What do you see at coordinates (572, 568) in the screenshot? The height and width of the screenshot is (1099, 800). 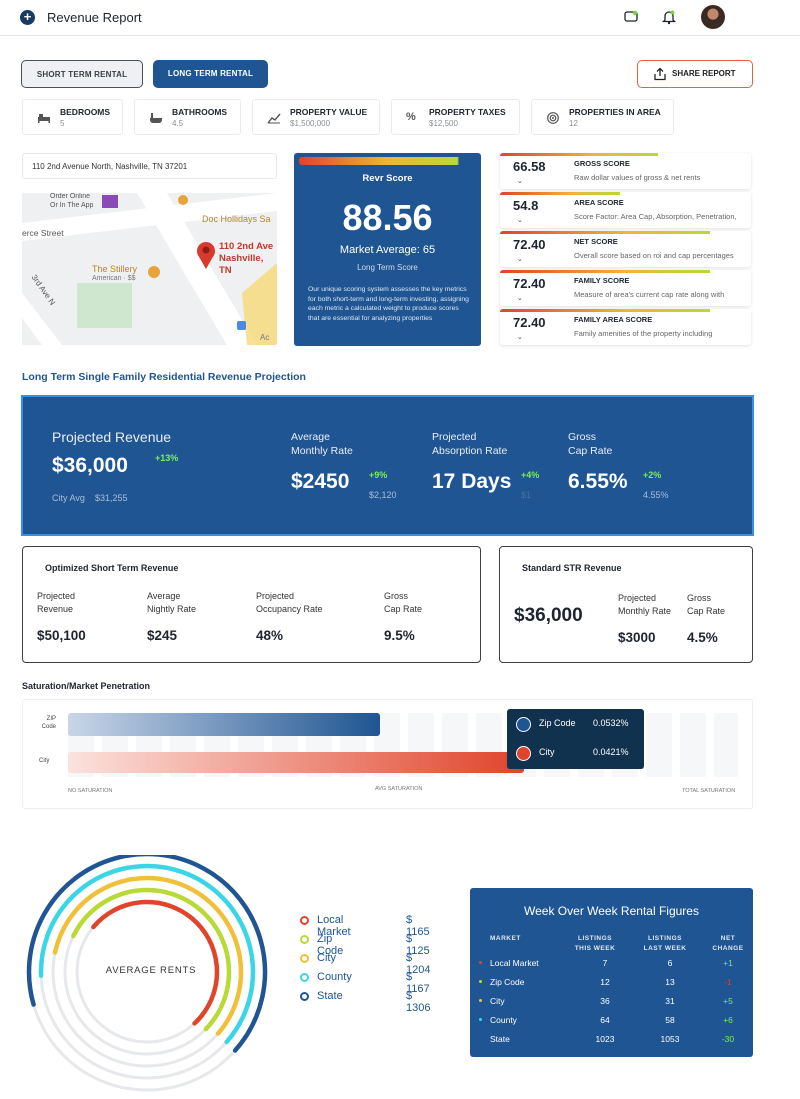 I see `card-title: Standard STR Revenue` at bounding box center [572, 568].